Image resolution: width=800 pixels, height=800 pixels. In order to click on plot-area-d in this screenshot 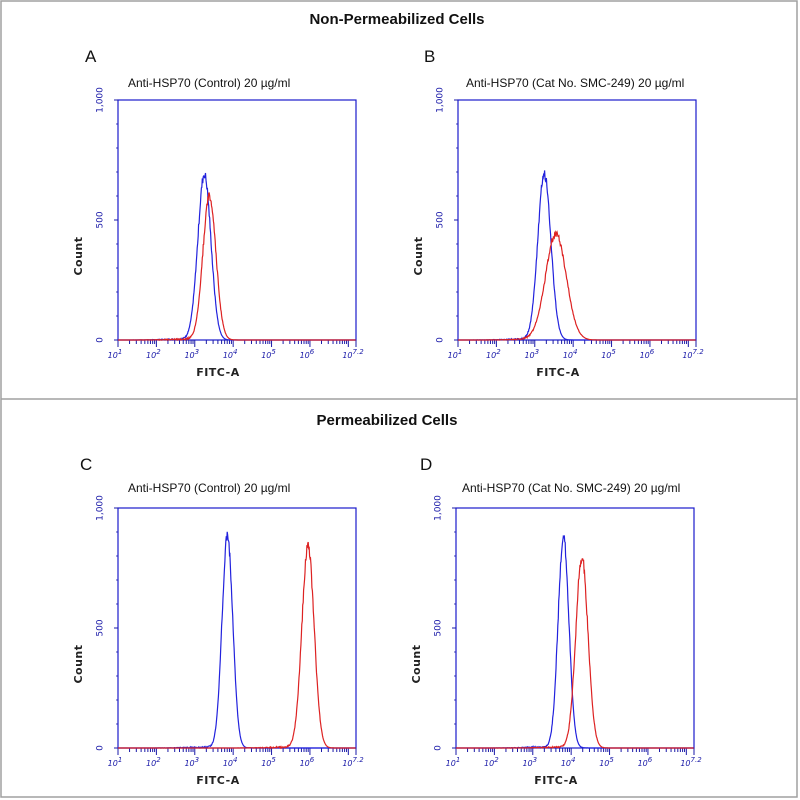, I will do `click(575, 628)`.